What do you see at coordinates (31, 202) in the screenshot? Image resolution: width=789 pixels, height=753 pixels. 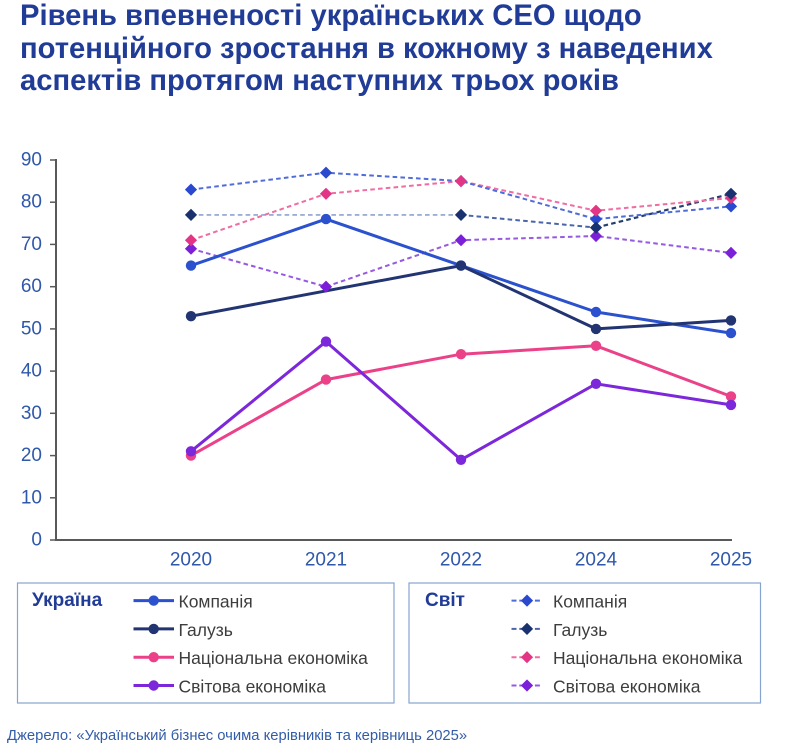 I see `svg-text: 80` at bounding box center [31, 202].